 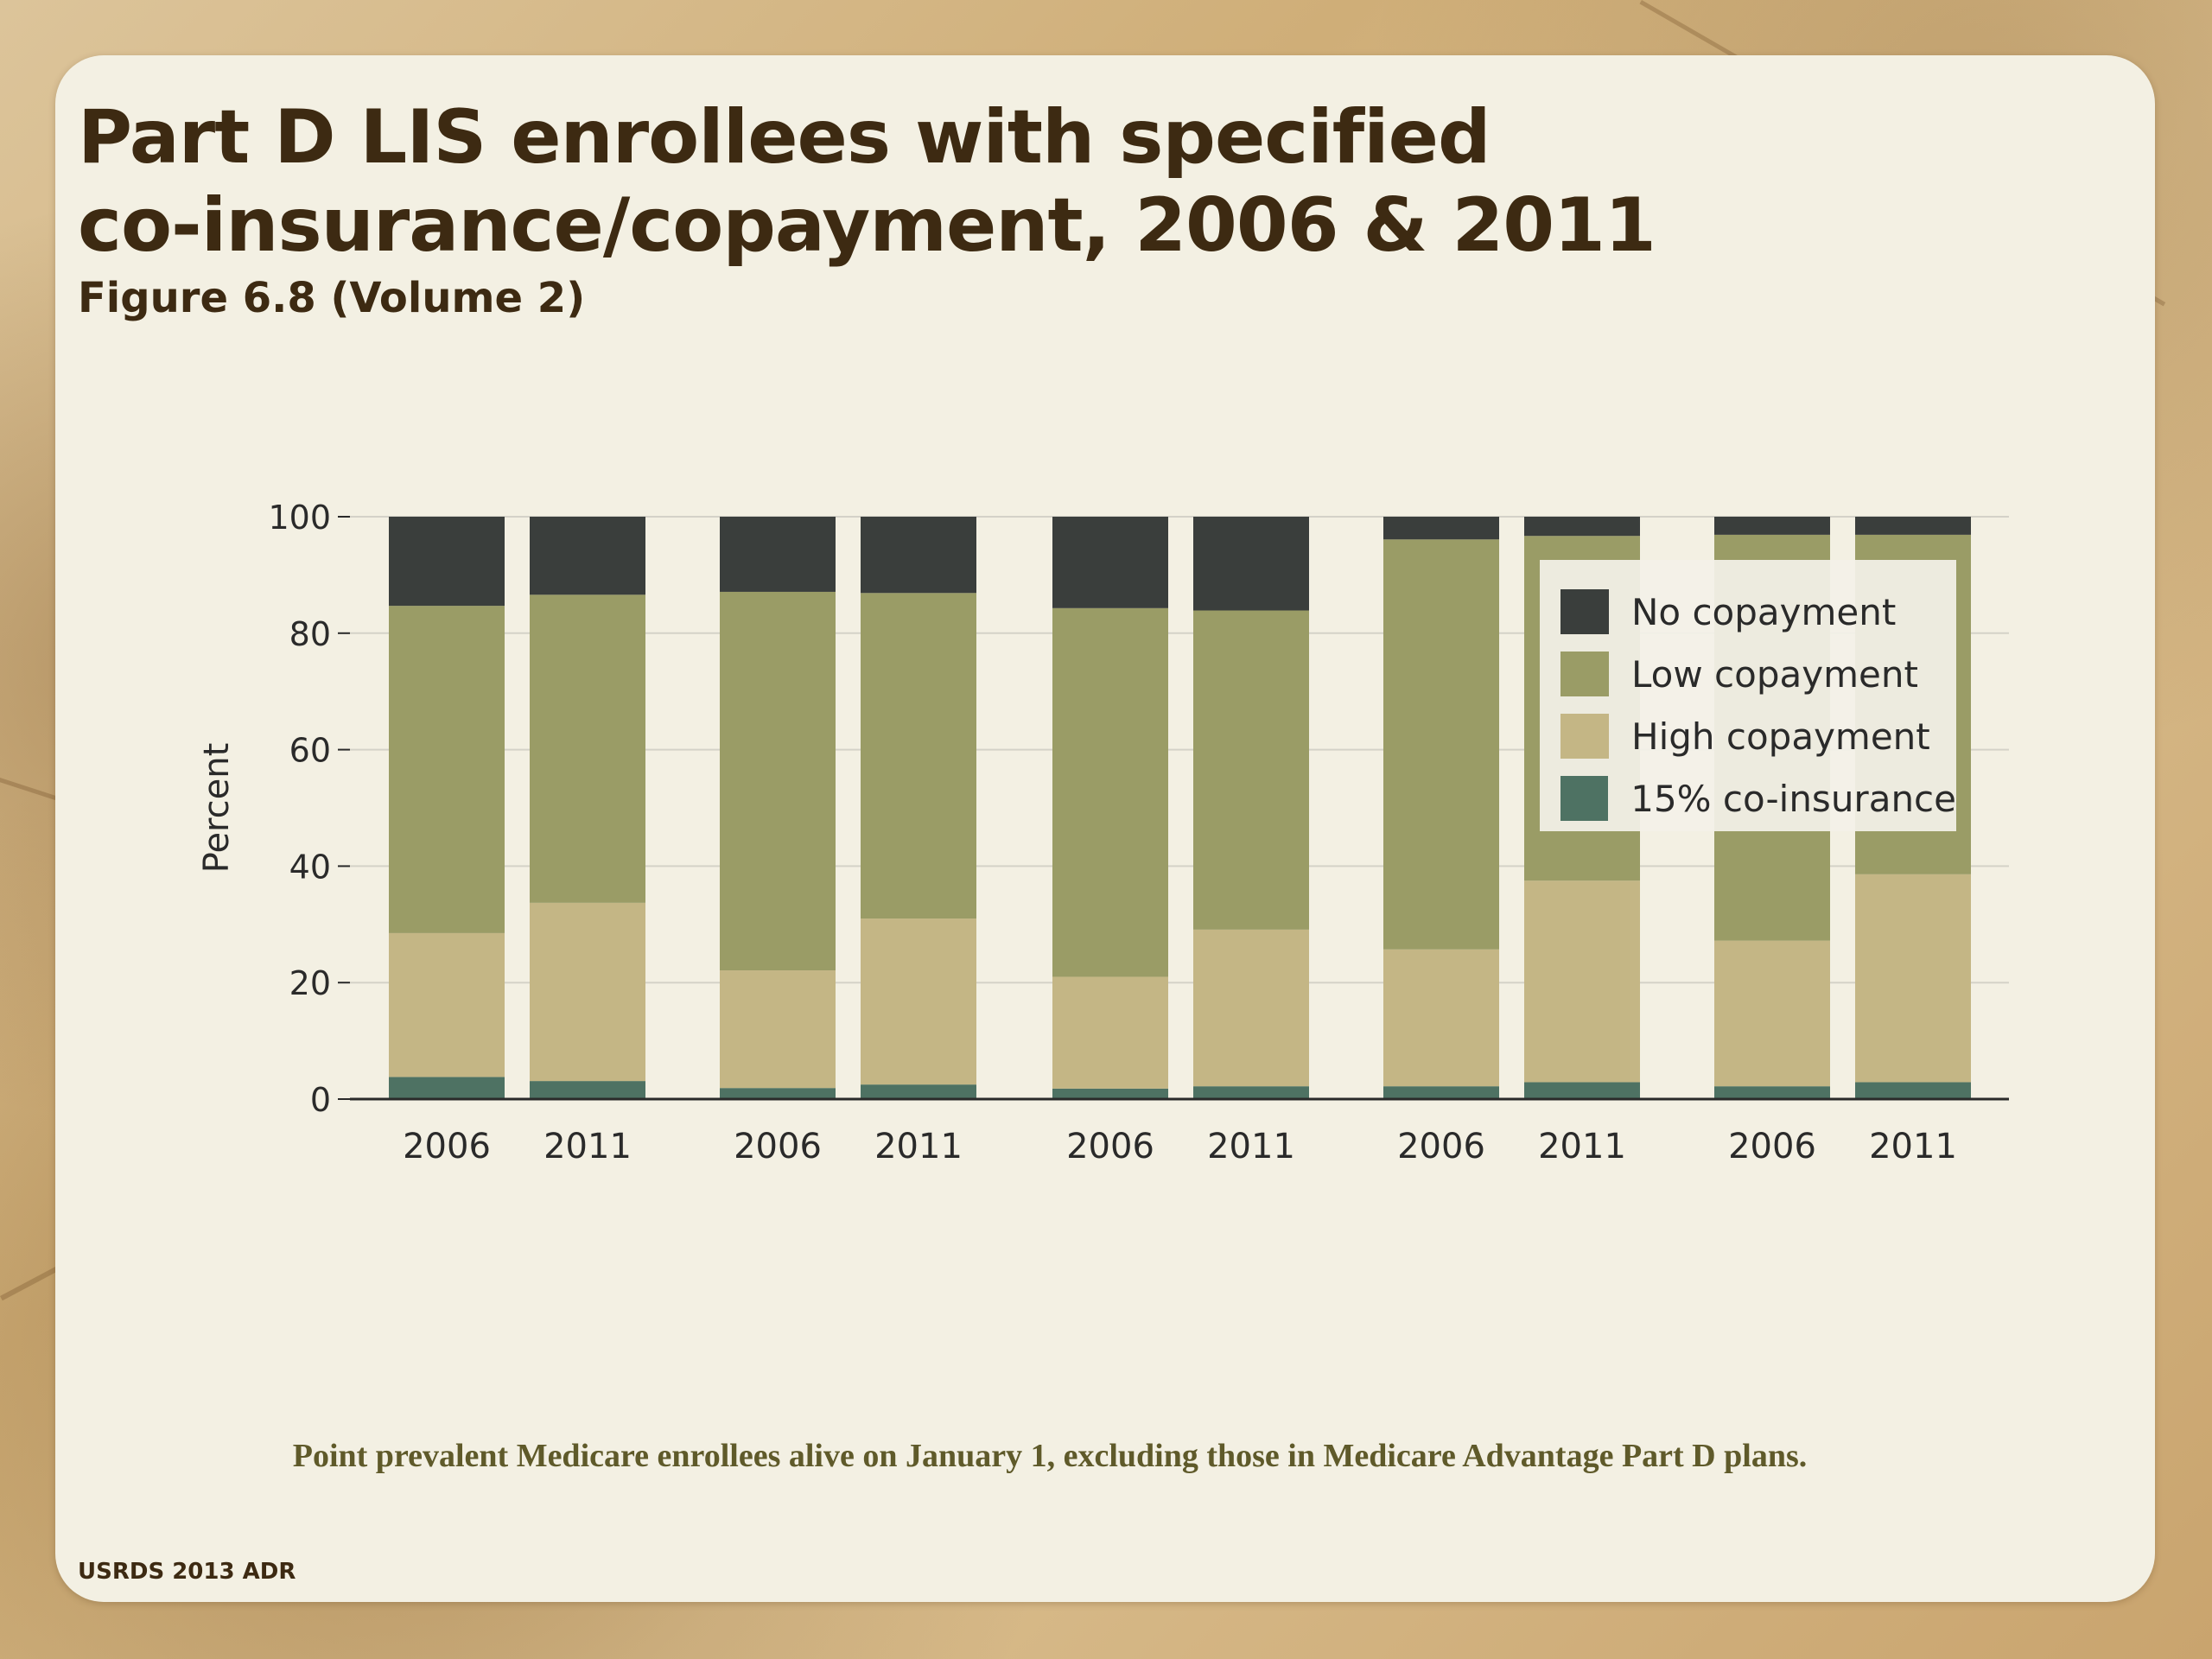 What do you see at coordinates (867, 225) in the screenshot?
I see `title-line-2: co-insurance/copayment, 2006 & 2011` at bounding box center [867, 225].